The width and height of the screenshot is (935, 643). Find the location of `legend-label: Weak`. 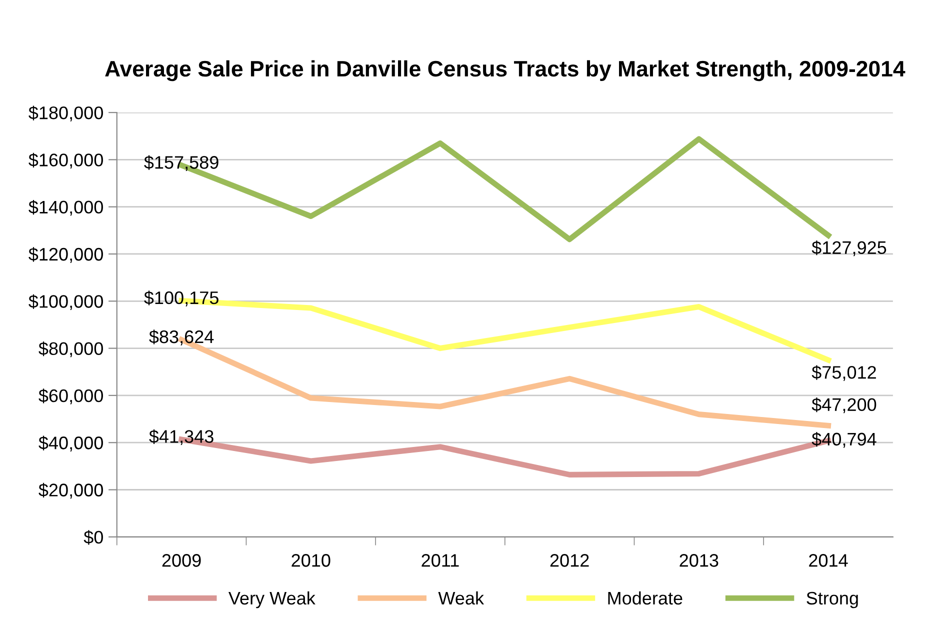

legend-label: Weak is located at coordinates (461, 598).